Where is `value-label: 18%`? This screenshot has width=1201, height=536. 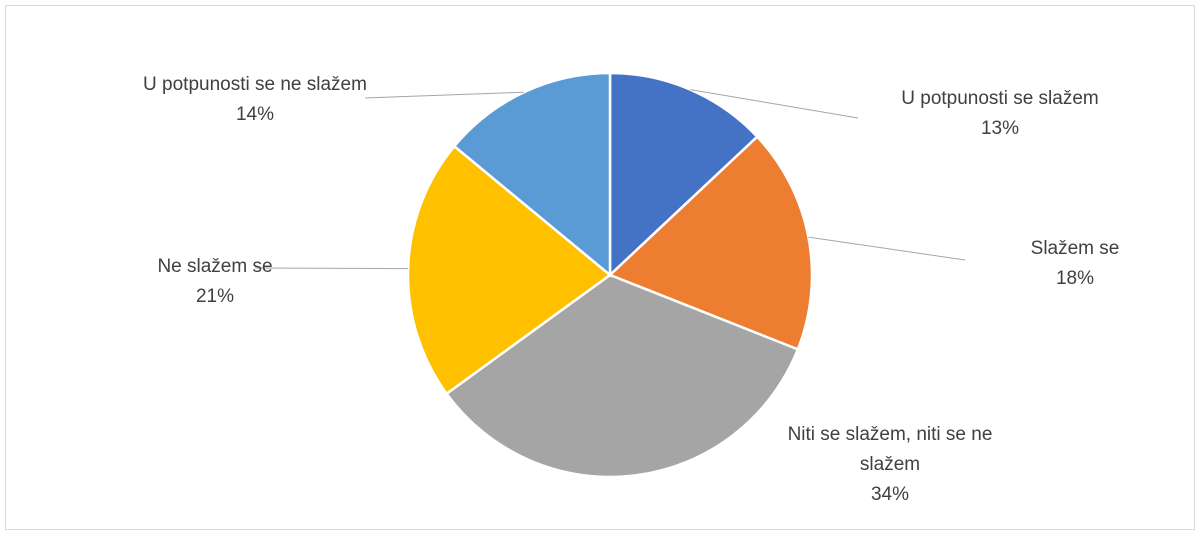 value-label: 18% is located at coordinates (1075, 278).